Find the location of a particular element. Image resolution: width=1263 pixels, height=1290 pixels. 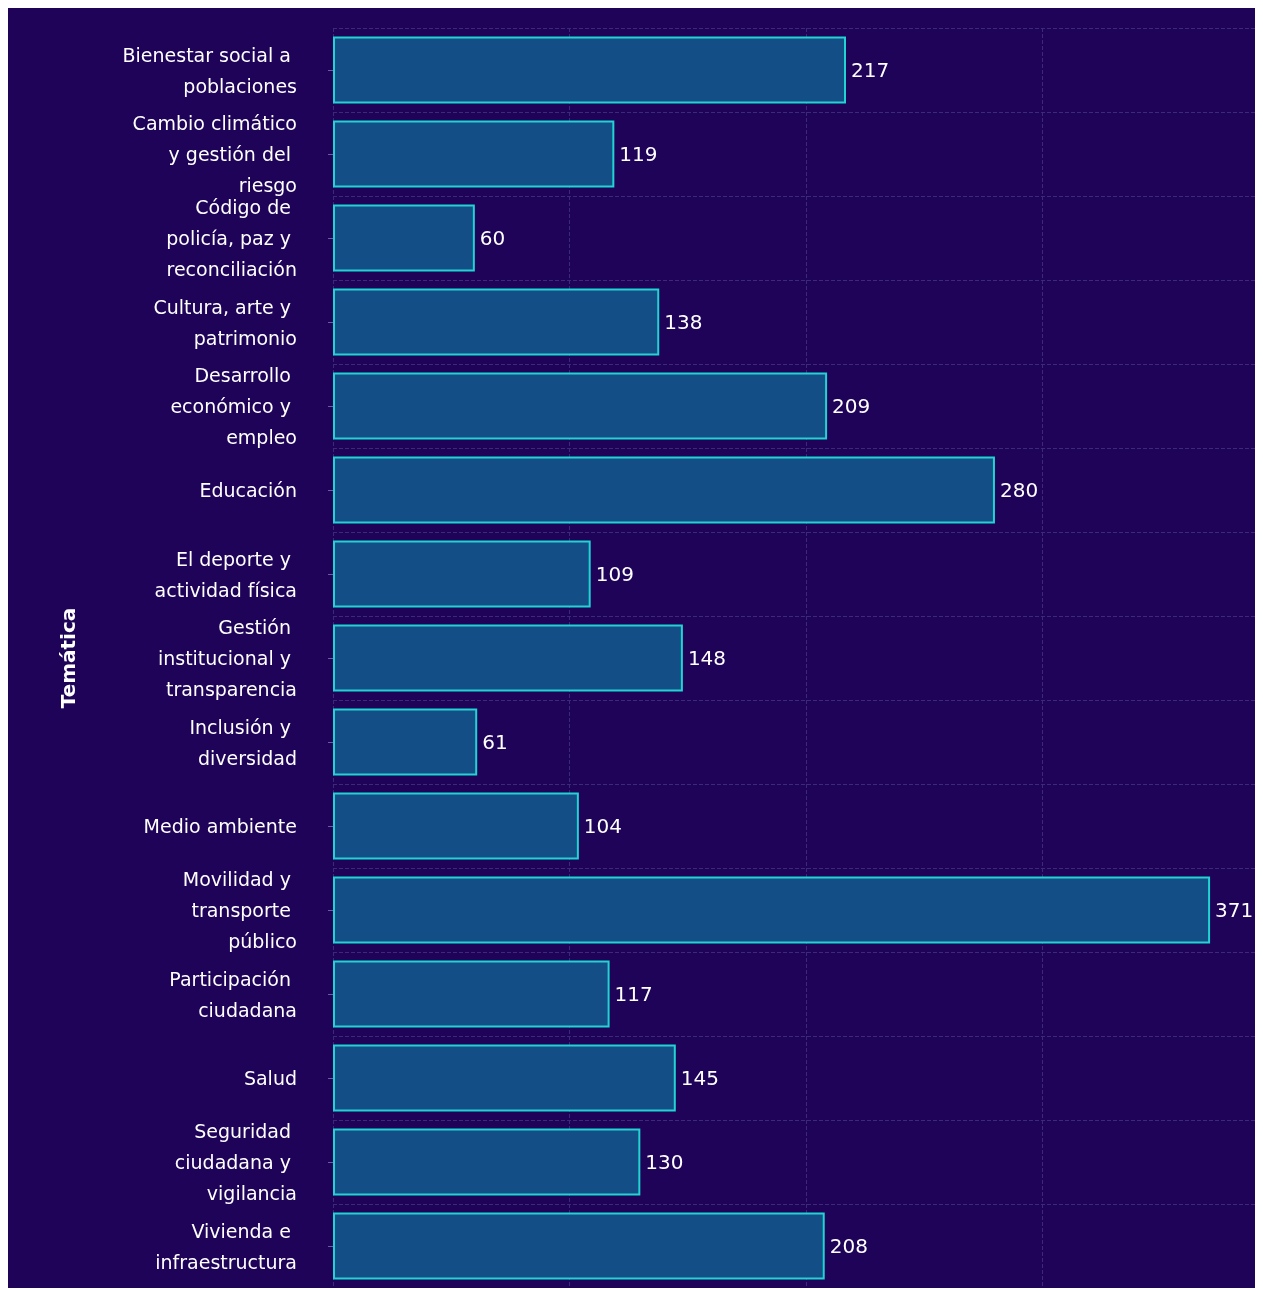

y-tick-label: Código de policía, paz y reconciliación is located at coordinates (231, 238).